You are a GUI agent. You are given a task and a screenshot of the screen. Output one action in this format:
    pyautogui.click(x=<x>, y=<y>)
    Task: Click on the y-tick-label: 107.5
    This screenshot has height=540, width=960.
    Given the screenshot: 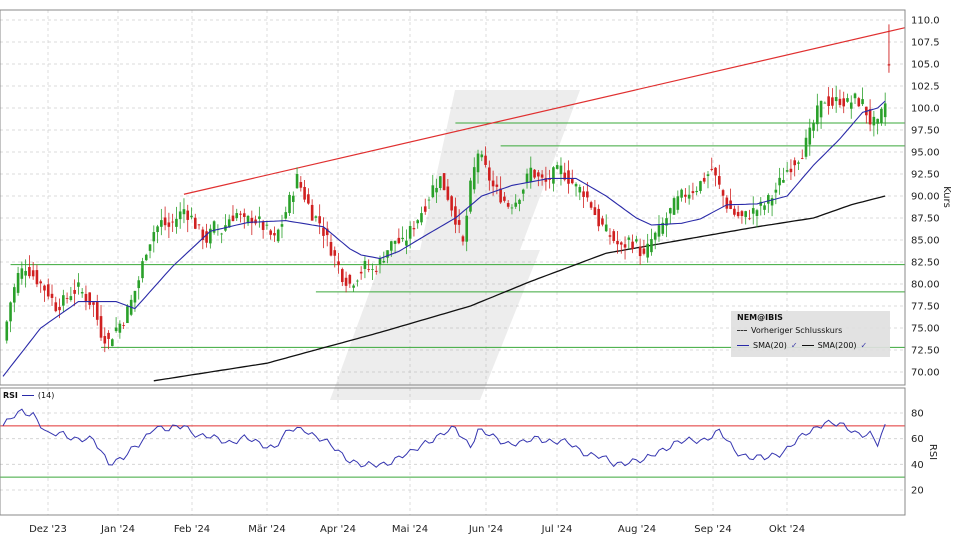 What is the action you would take?
    pyautogui.click(x=925, y=43)
    